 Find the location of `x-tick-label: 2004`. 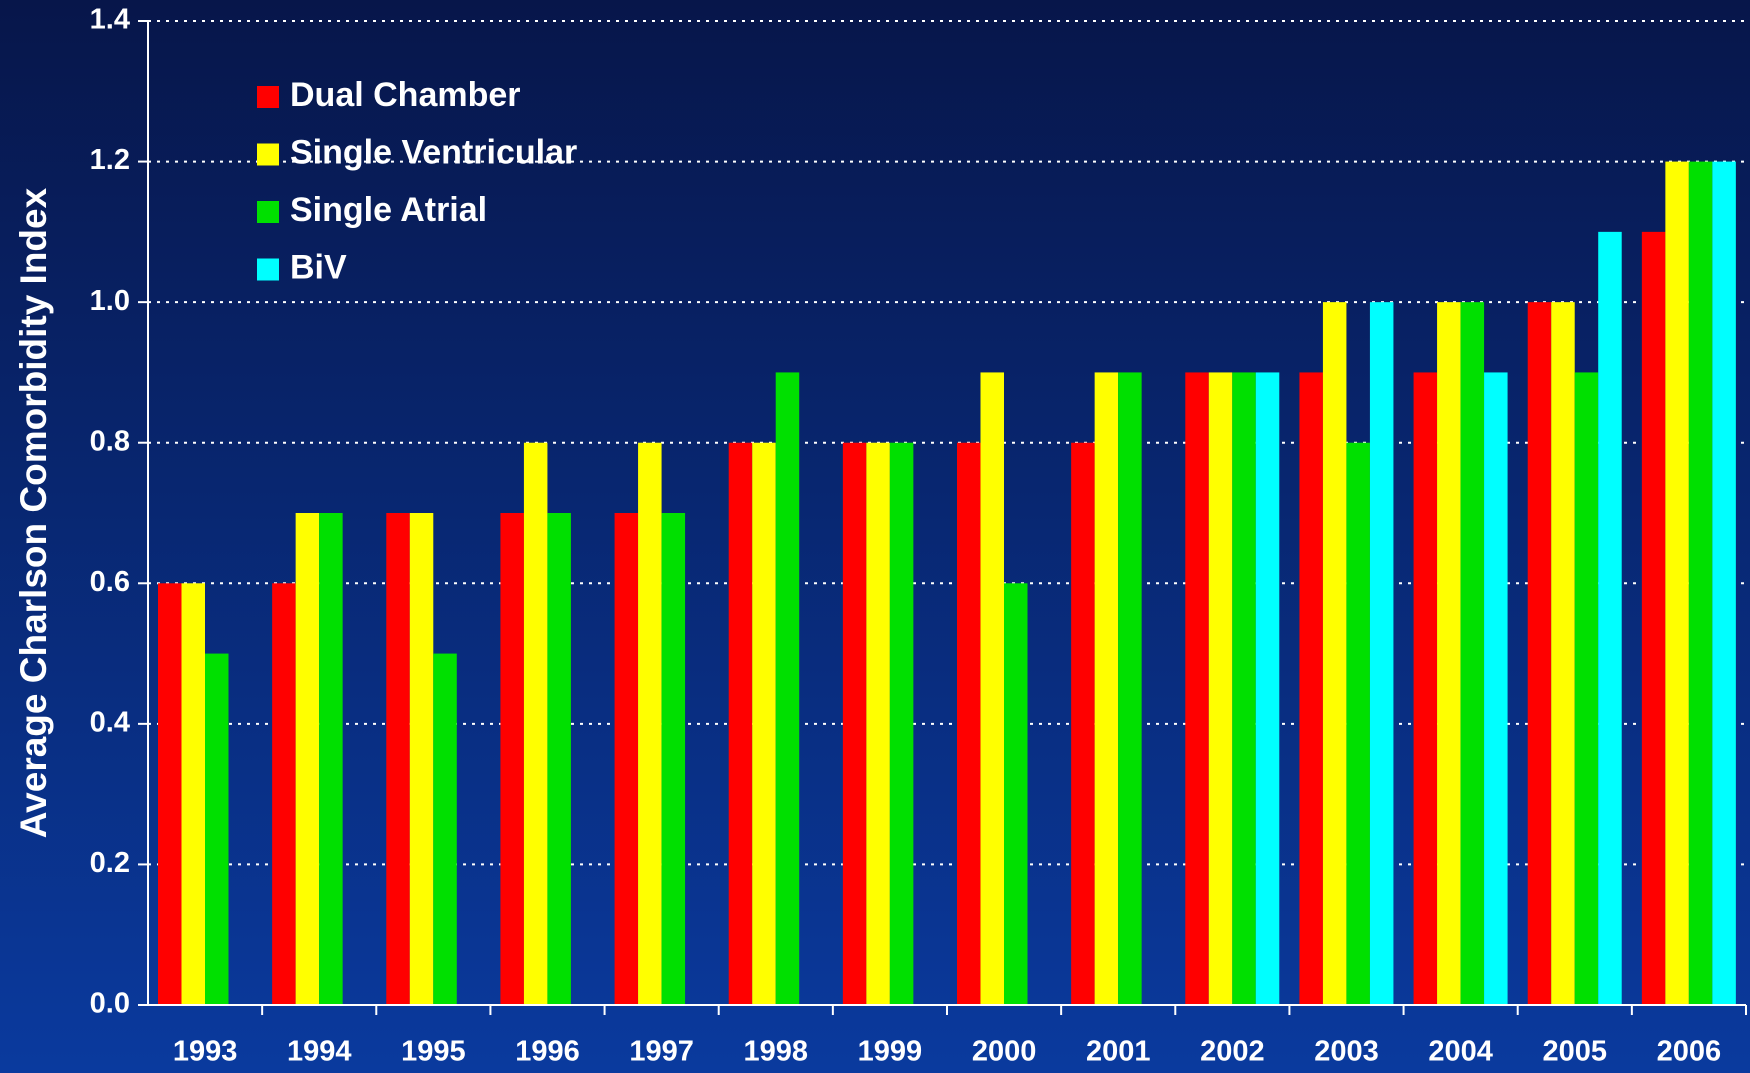

x-tick-label: 2004 is located at coordinates (1460, 1052).